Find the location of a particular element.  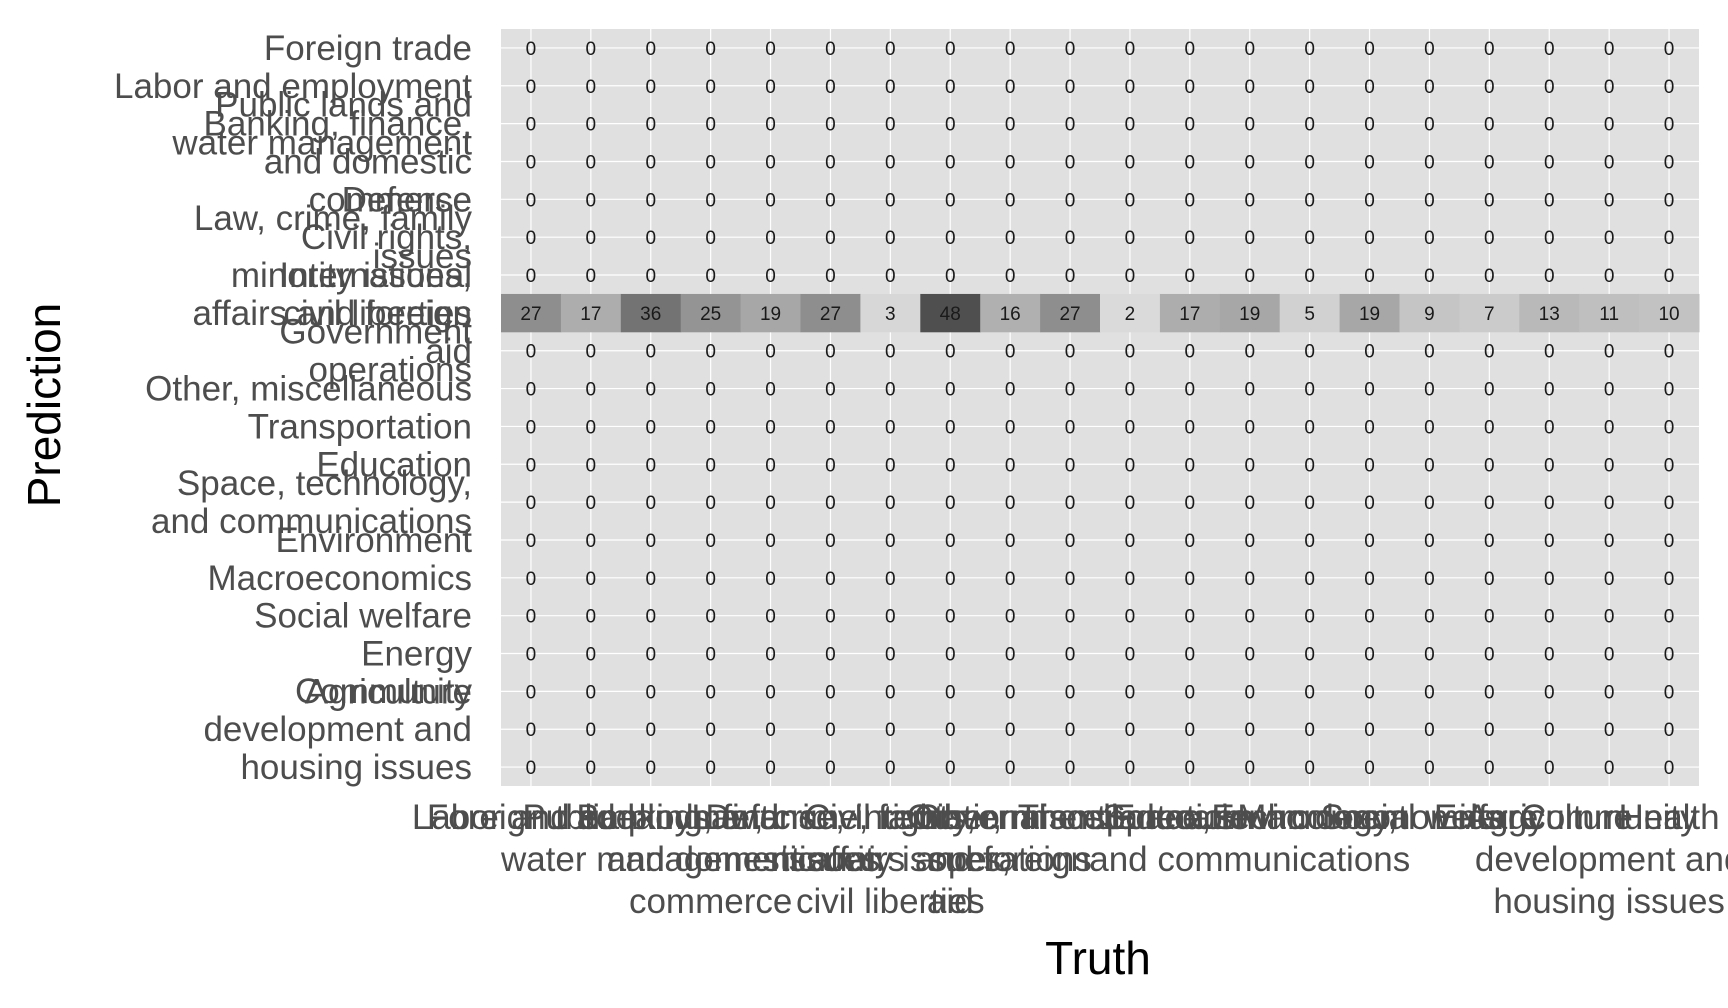

x-tick-label: Other, miscellaneous is located at coordinates (1070, 817).